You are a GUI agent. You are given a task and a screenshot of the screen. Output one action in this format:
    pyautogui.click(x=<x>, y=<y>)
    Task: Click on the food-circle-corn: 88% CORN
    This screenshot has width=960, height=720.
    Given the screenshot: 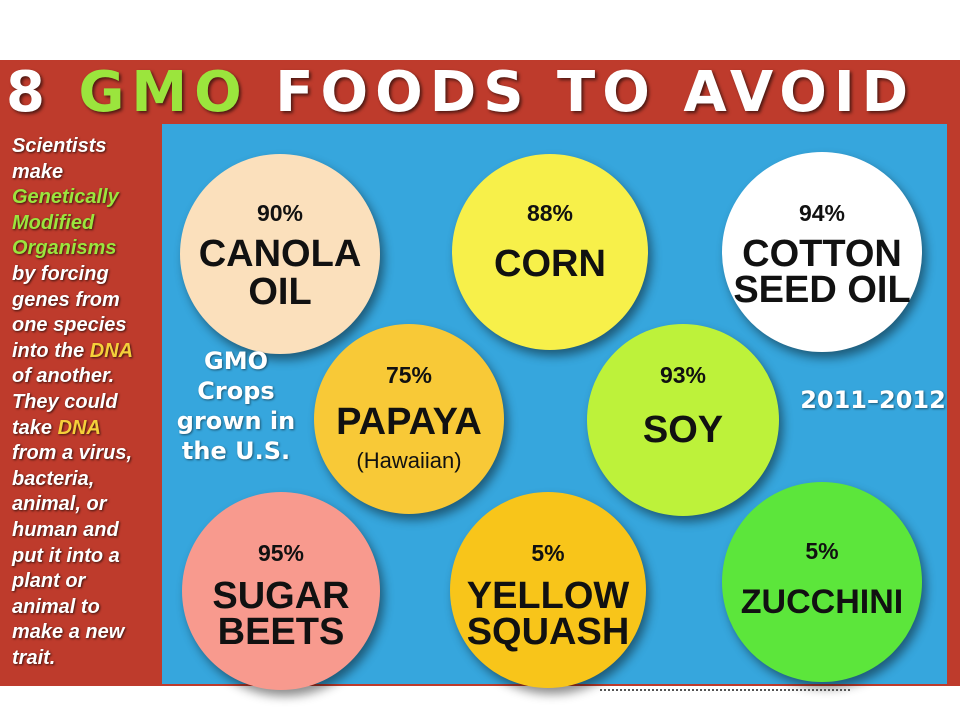 What is the action you would take?
    pyautogui.click(x=550, y=252)
    